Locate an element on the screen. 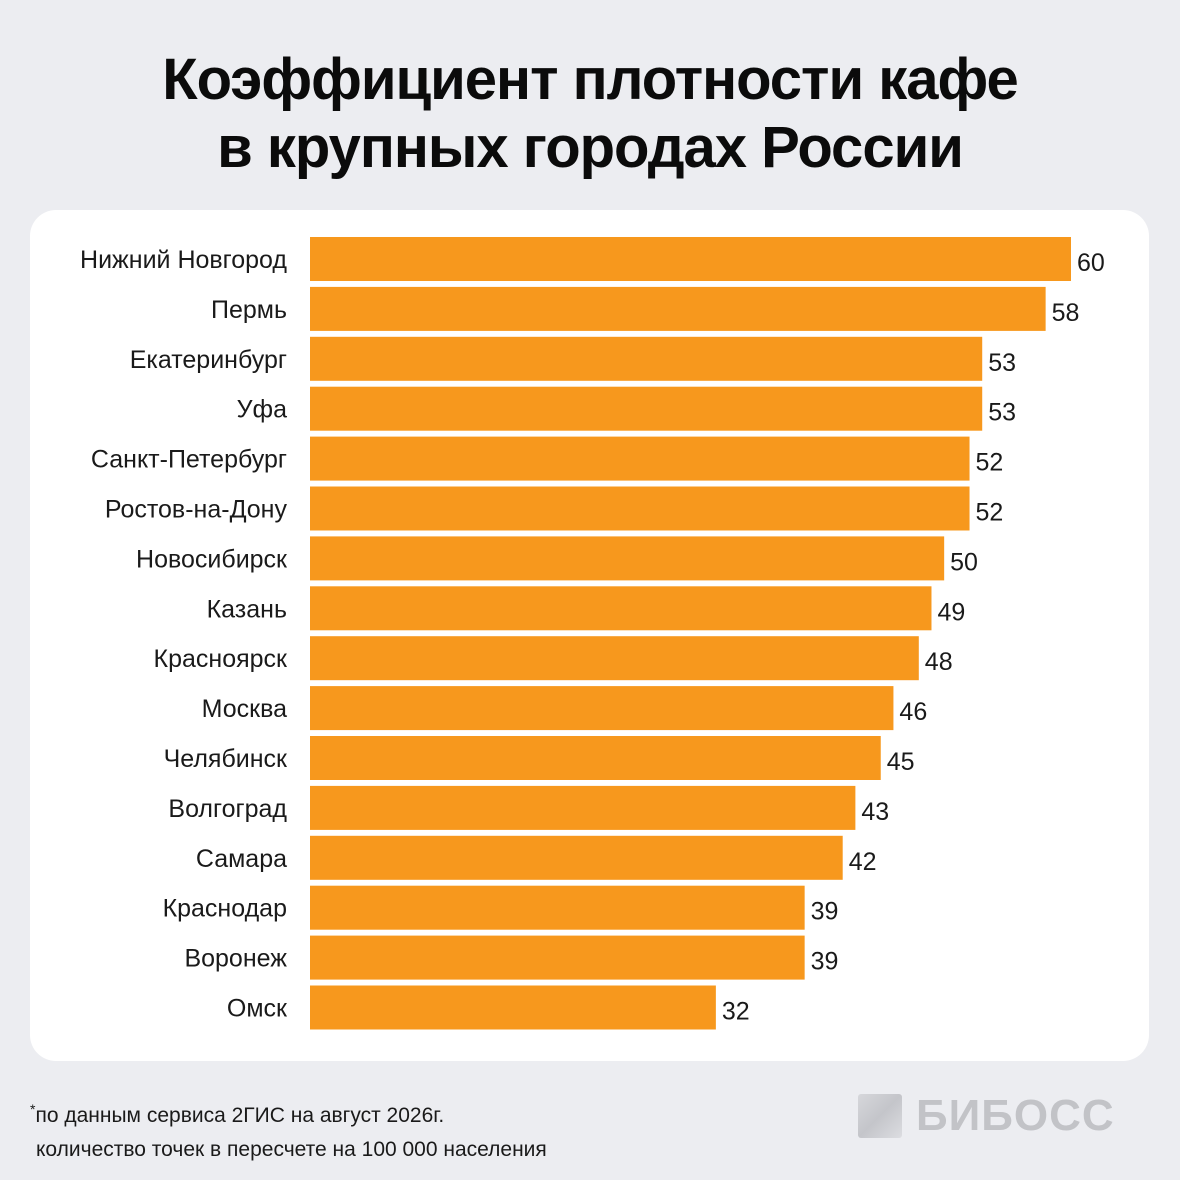 The width and height of the screenshot is (1180, 1180). logo-text: БИБОСС is located at coordinates (1015, 1115).